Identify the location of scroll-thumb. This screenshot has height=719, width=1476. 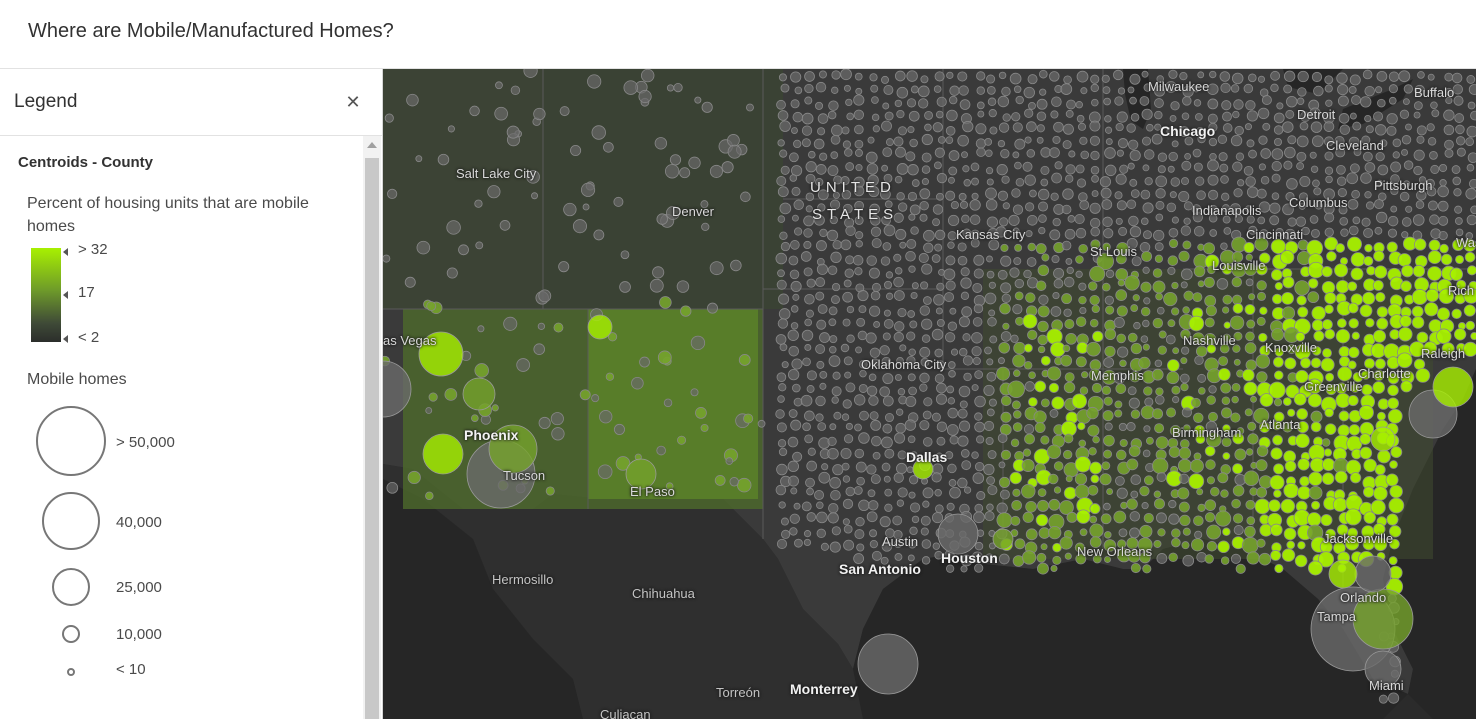
(372, 438).